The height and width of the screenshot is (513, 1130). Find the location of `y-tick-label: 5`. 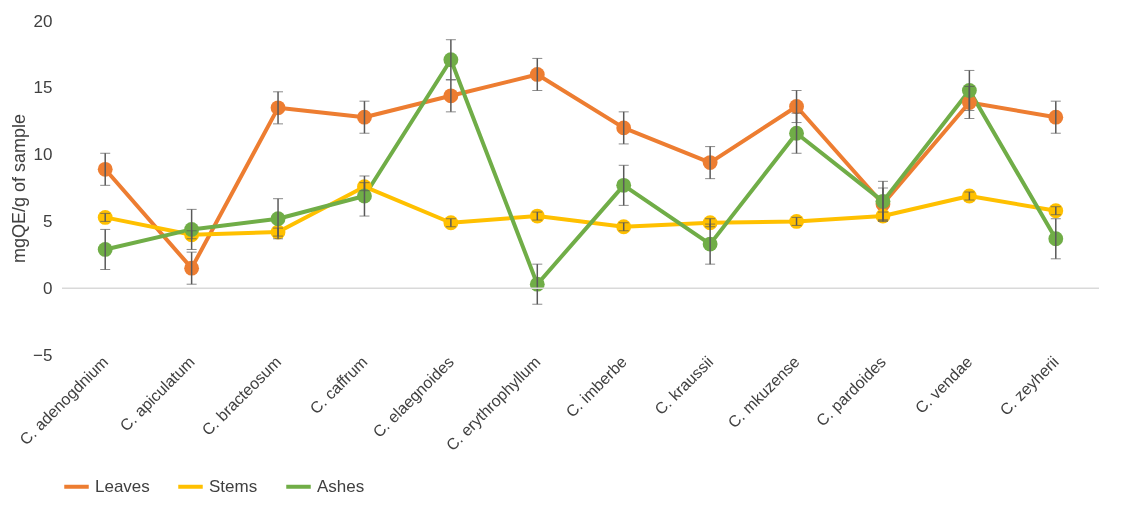

y-tick-label: 5 is located at coordinates (48, 221).